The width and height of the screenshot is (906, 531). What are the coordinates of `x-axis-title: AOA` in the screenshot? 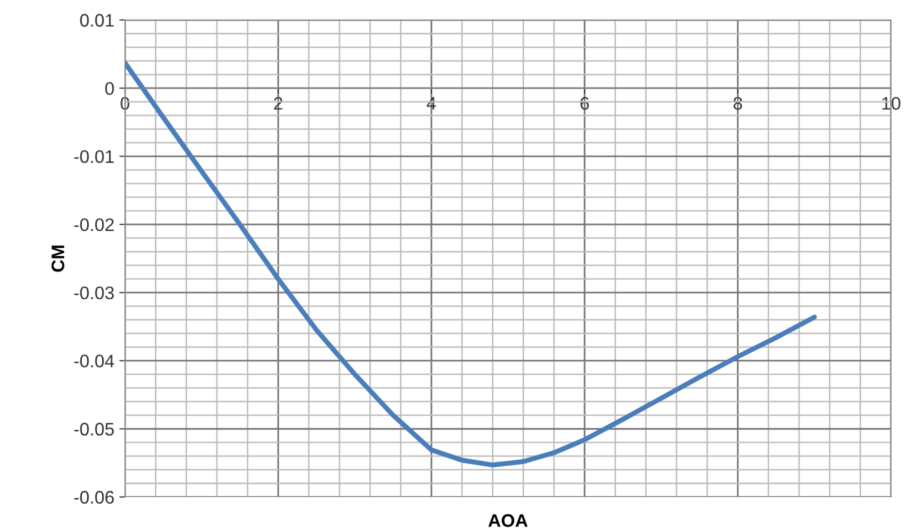 It's located at (508, 520).